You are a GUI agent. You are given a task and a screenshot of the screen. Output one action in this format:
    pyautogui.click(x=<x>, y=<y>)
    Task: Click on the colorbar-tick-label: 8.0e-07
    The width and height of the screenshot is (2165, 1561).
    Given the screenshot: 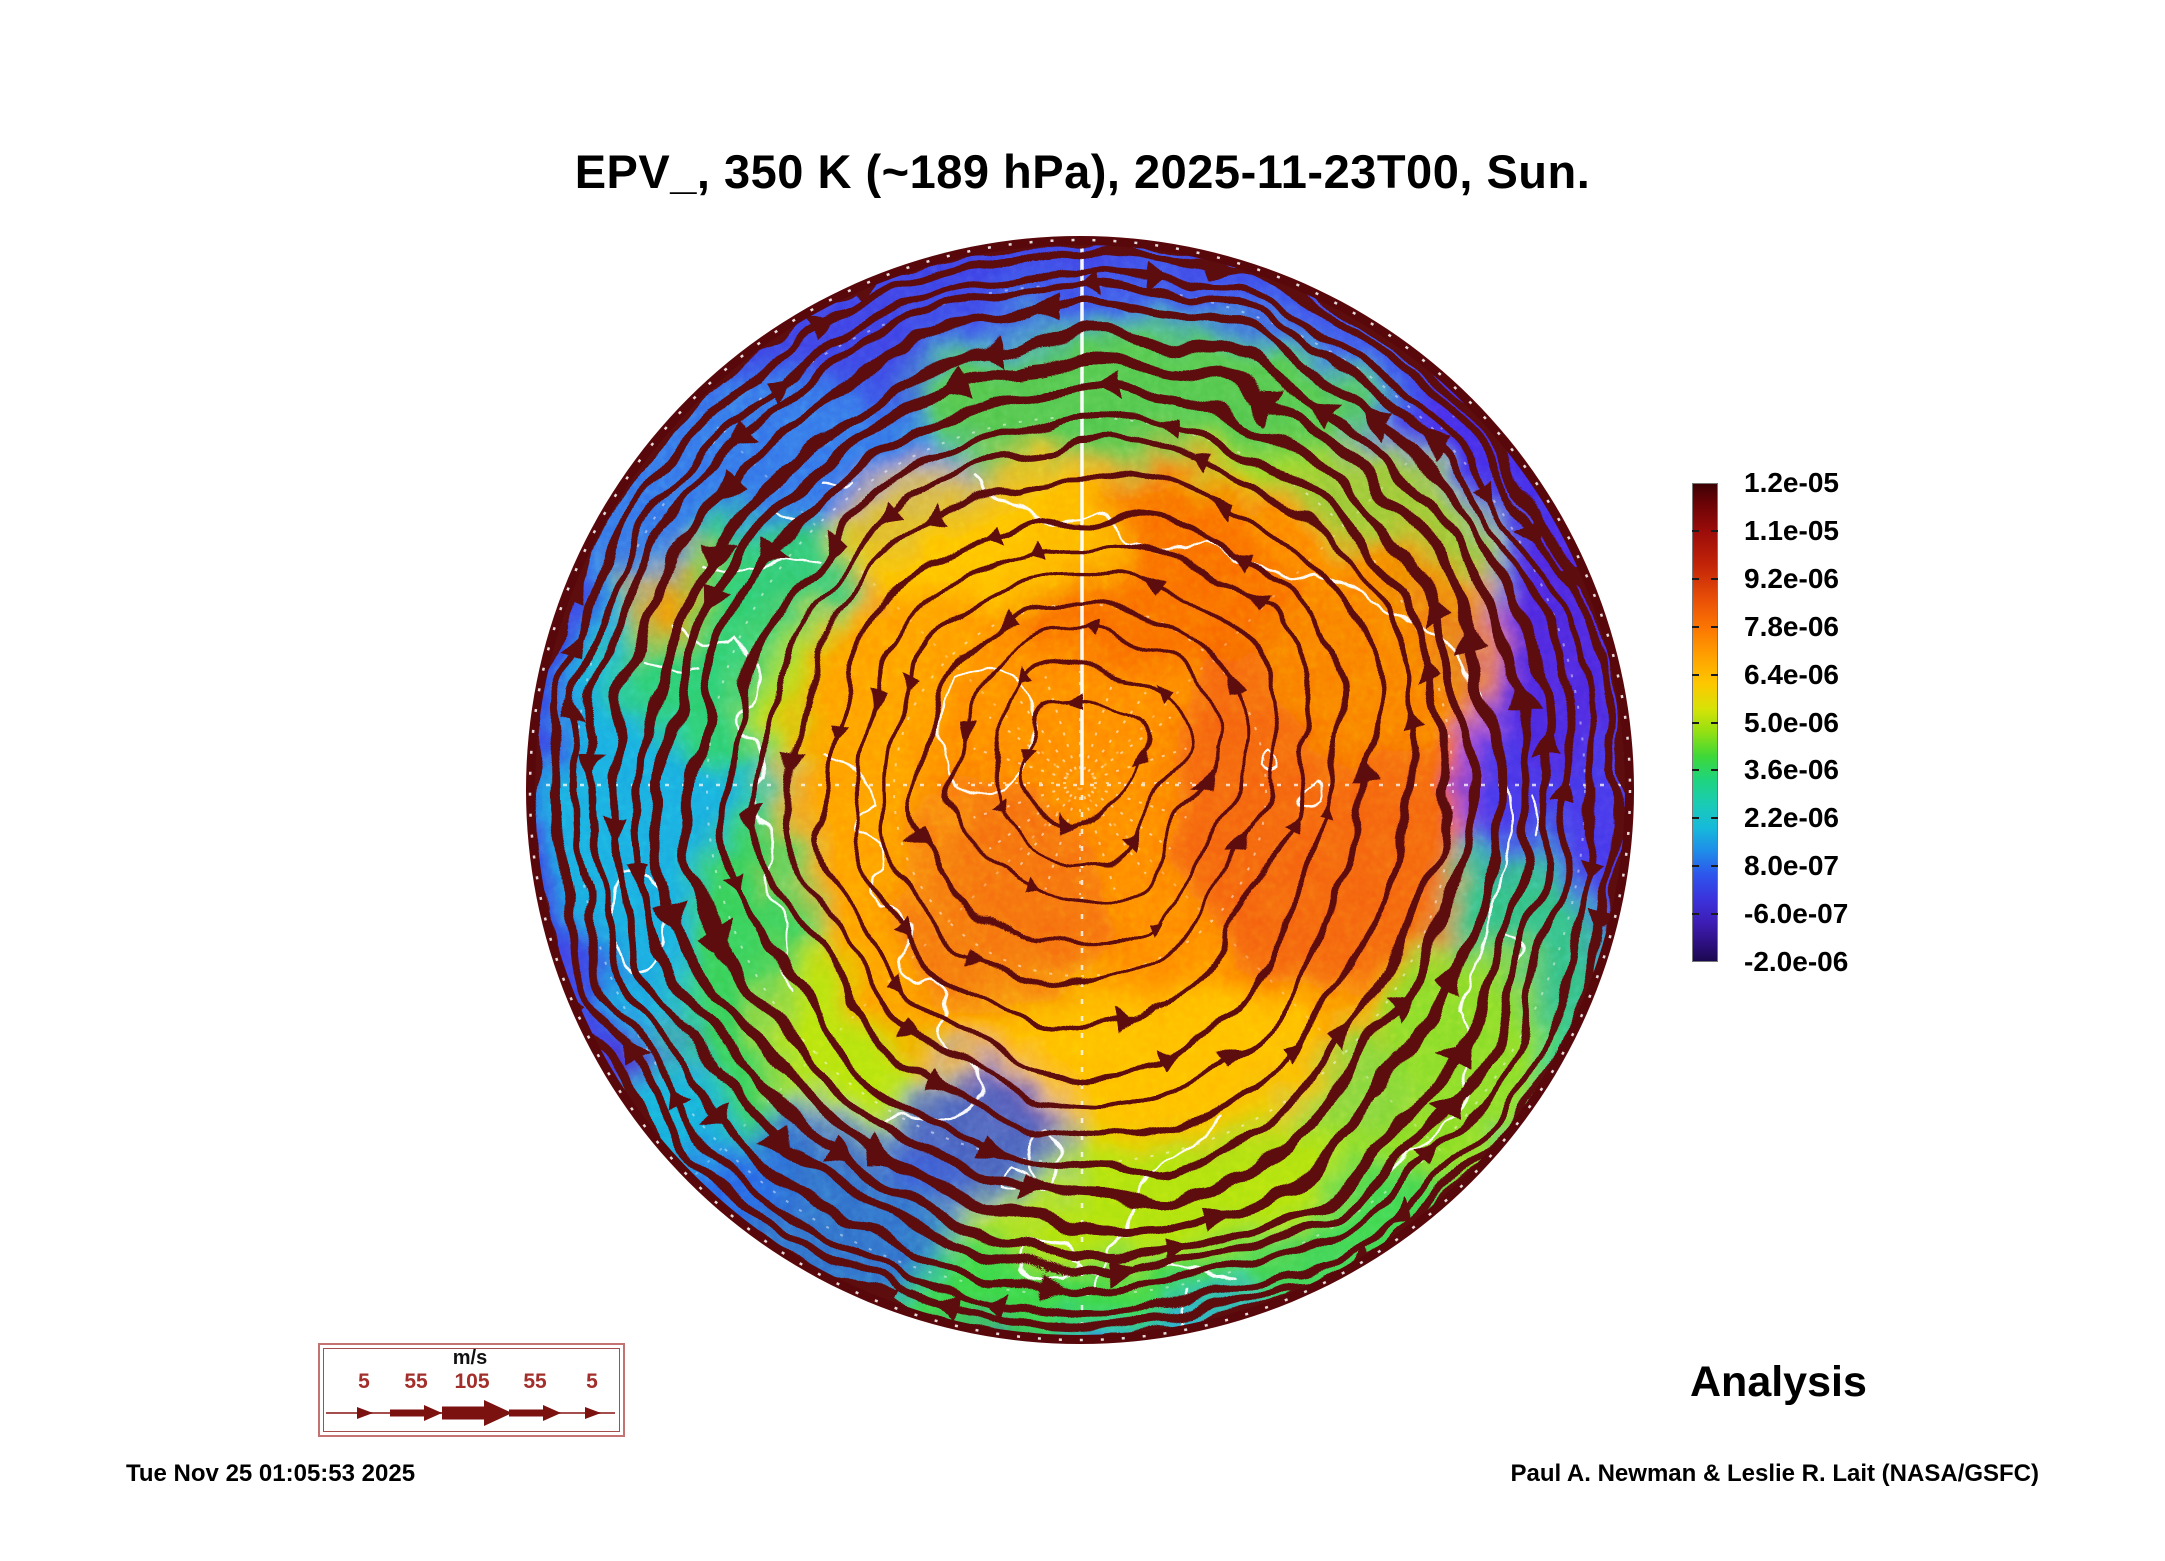 What is the action you would take?
    pyautogui.click(x=1791, y=866)
    